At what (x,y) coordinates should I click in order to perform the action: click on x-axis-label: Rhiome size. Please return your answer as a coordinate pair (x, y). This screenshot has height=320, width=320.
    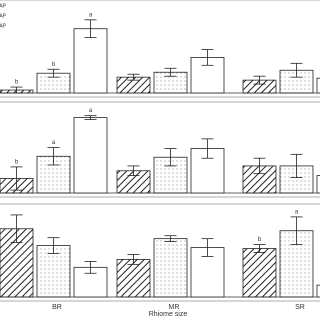
    Looking at the image, I should click on (168, 314).